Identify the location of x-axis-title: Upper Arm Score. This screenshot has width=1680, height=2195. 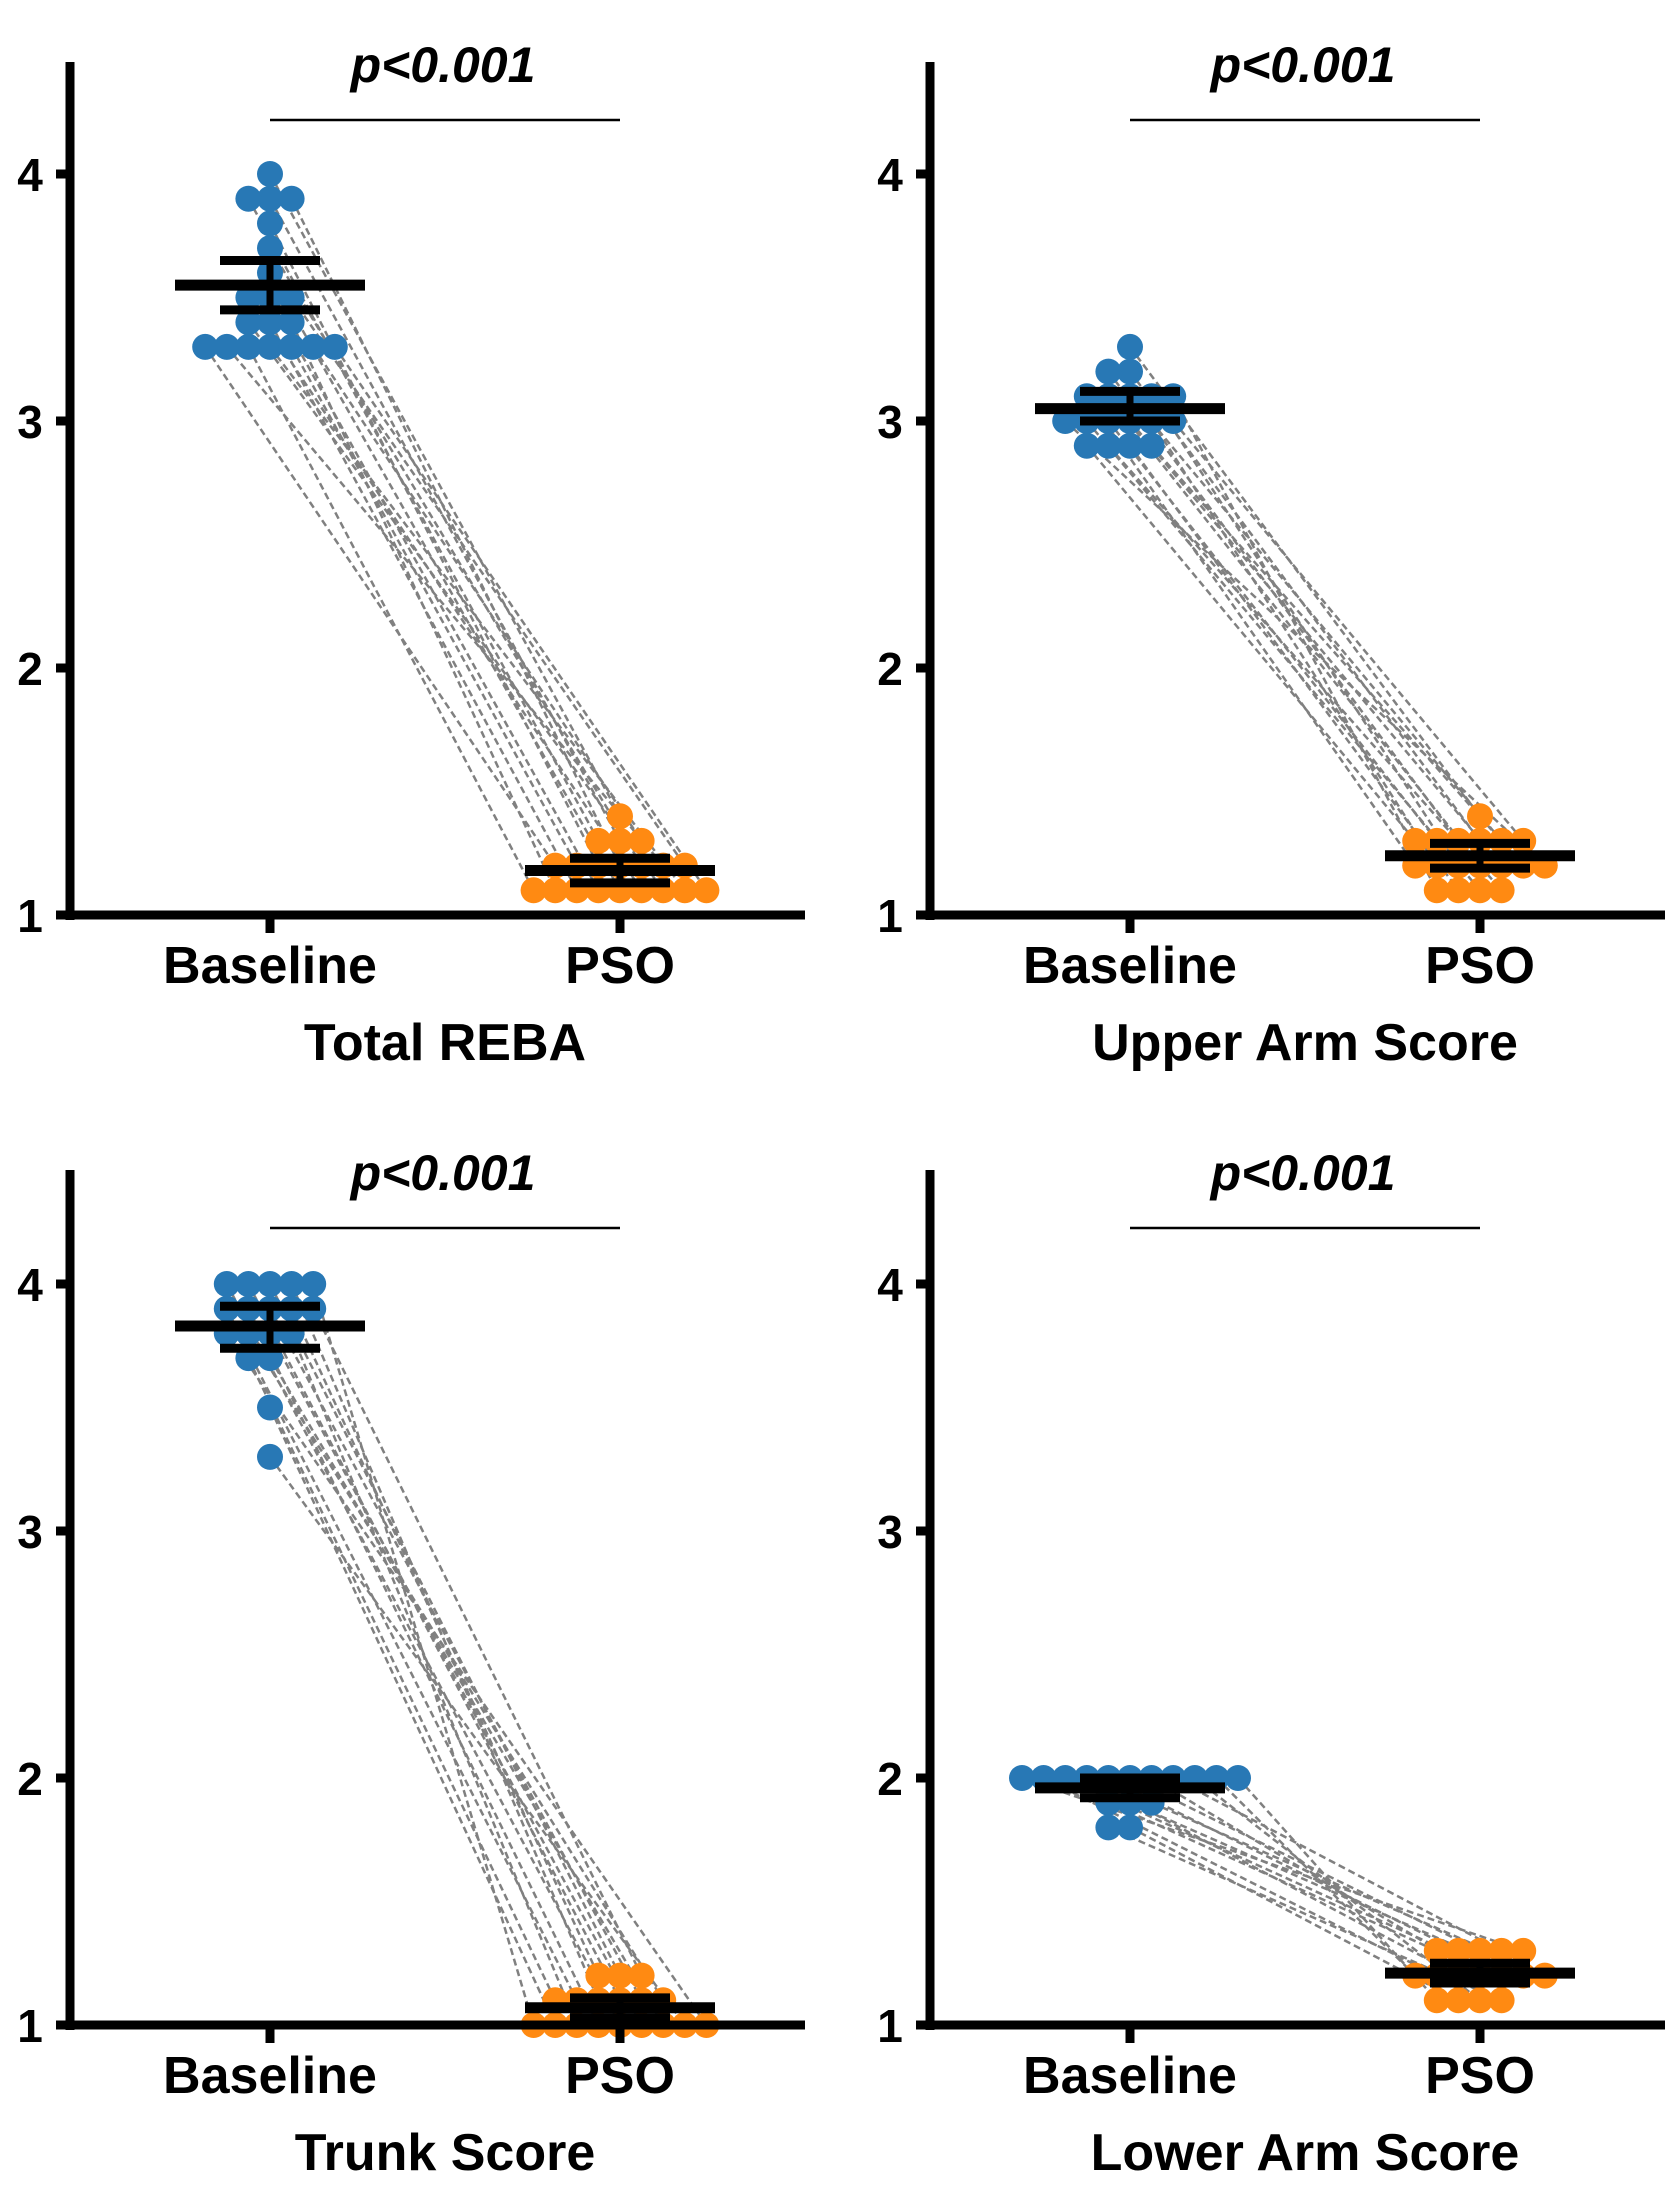
(1305, 1043).